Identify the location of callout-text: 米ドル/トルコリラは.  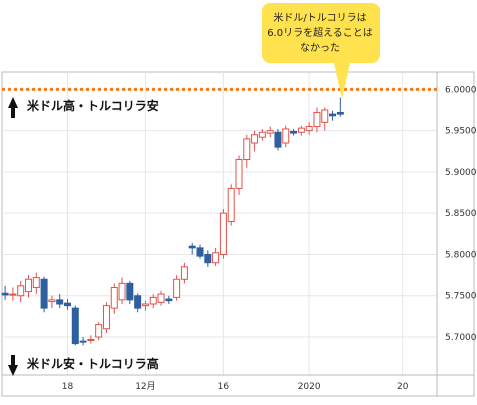
(319, 17).